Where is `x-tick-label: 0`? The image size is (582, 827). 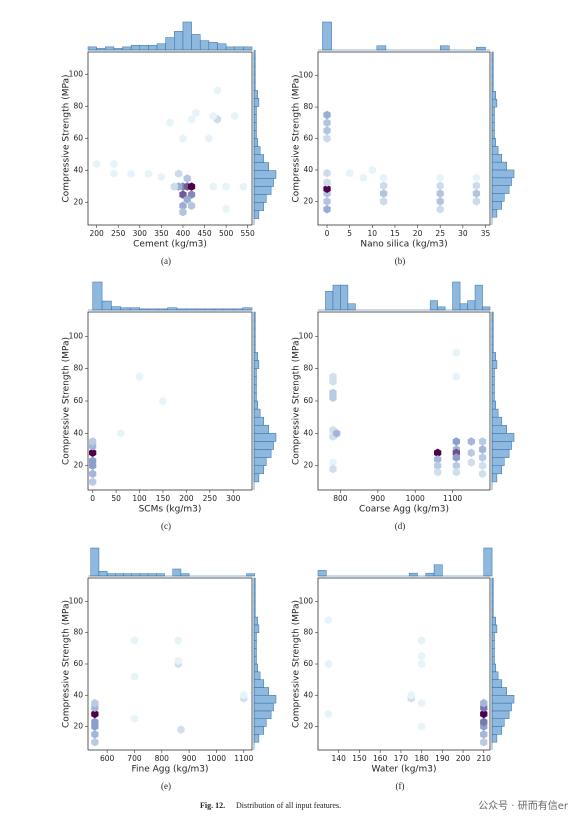 x-tick-label: 0 is located at coordinates (92, 498).